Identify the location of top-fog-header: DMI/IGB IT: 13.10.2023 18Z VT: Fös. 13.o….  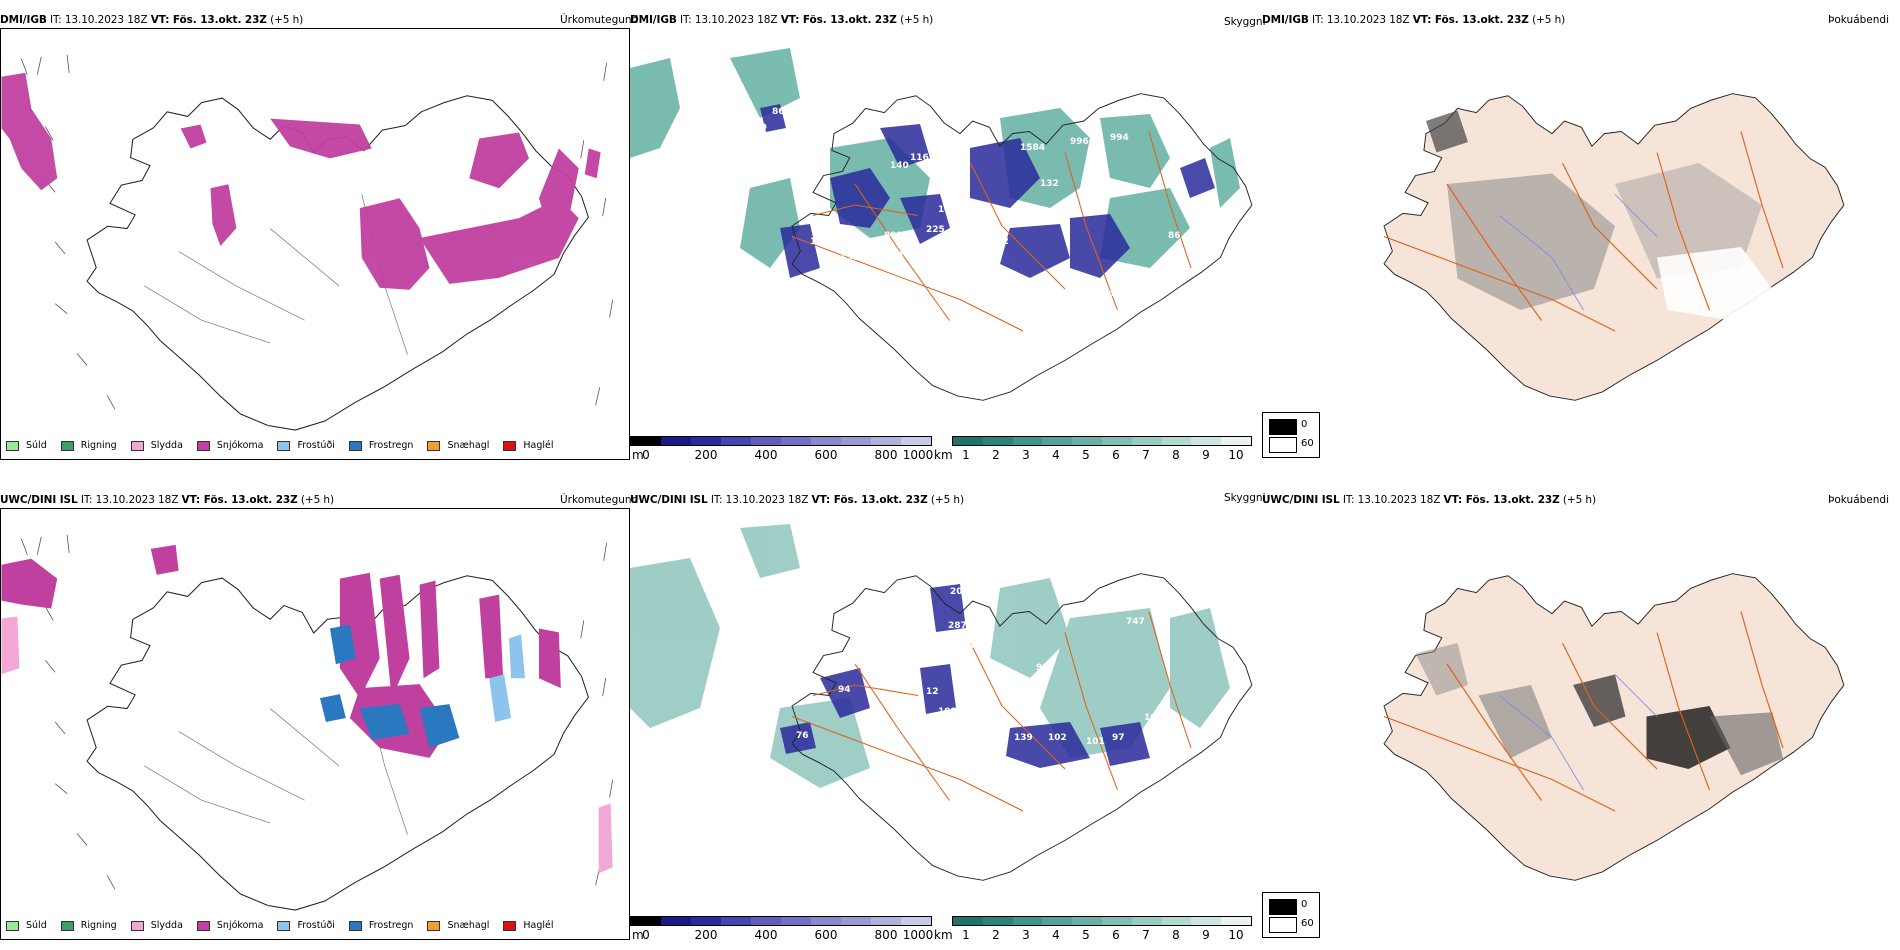
(1414, 20).